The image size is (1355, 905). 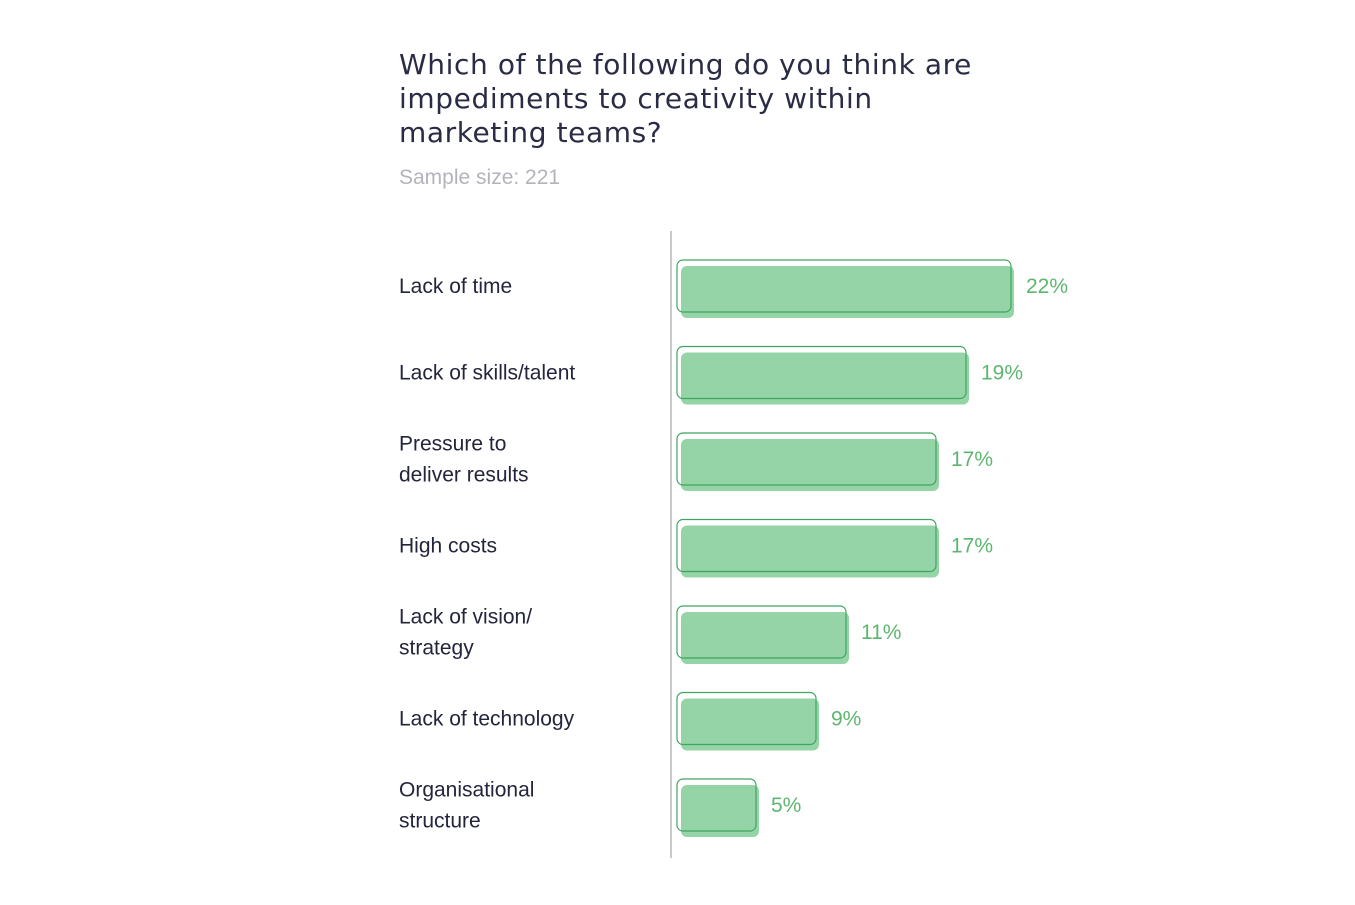 I want to click on category-label-line: High costs, so click(x=448, y=546).